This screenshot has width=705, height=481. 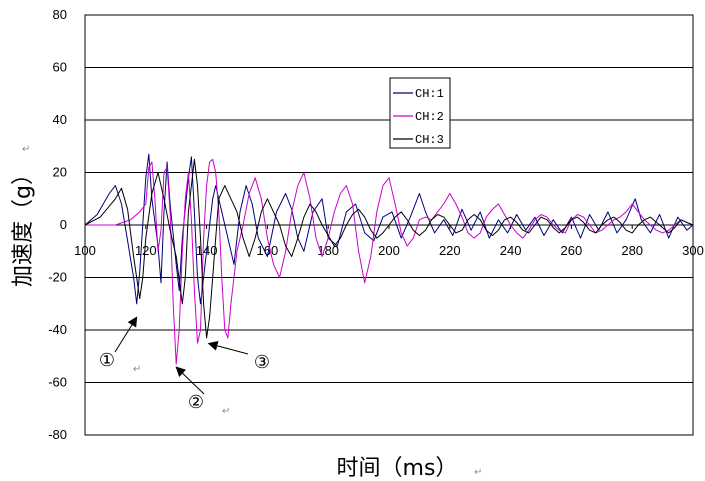 What do you see at coordinates (632, 250) in the screenshot?
I see `x-tick-label: 280` at bounding box center [632, 250].